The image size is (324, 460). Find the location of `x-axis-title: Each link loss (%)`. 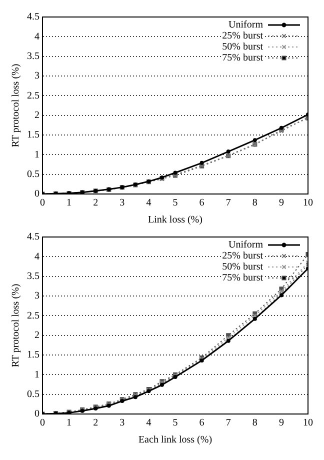

x-axis-title: Each link loss (%) is located at coordinates (175, 440).